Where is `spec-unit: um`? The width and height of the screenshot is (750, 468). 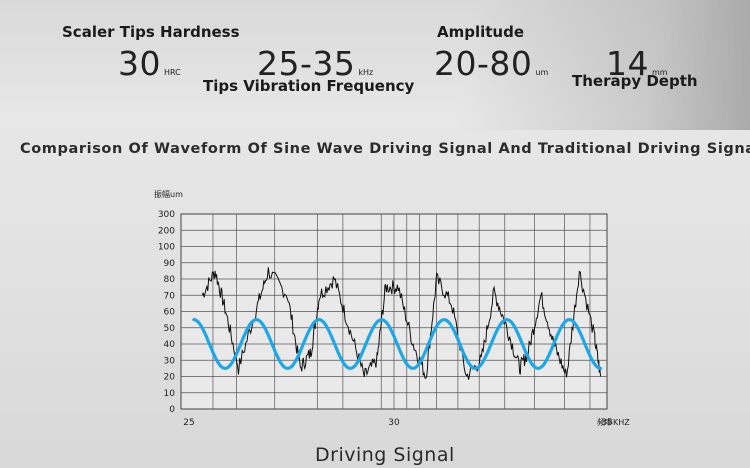 spec-unit: um is located at coordinates (542, 72).